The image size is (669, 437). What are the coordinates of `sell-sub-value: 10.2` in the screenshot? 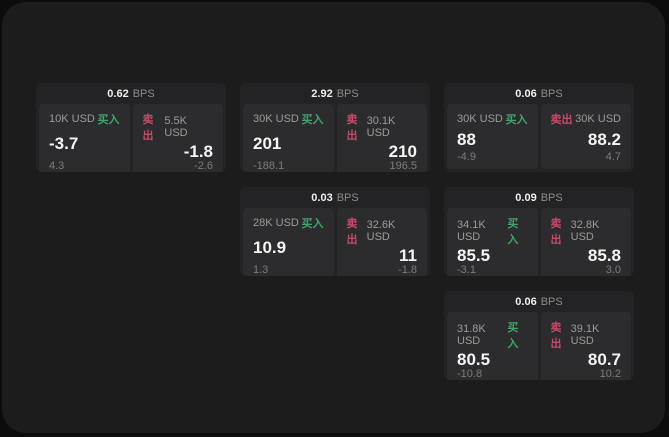 It's located at (610, 374).